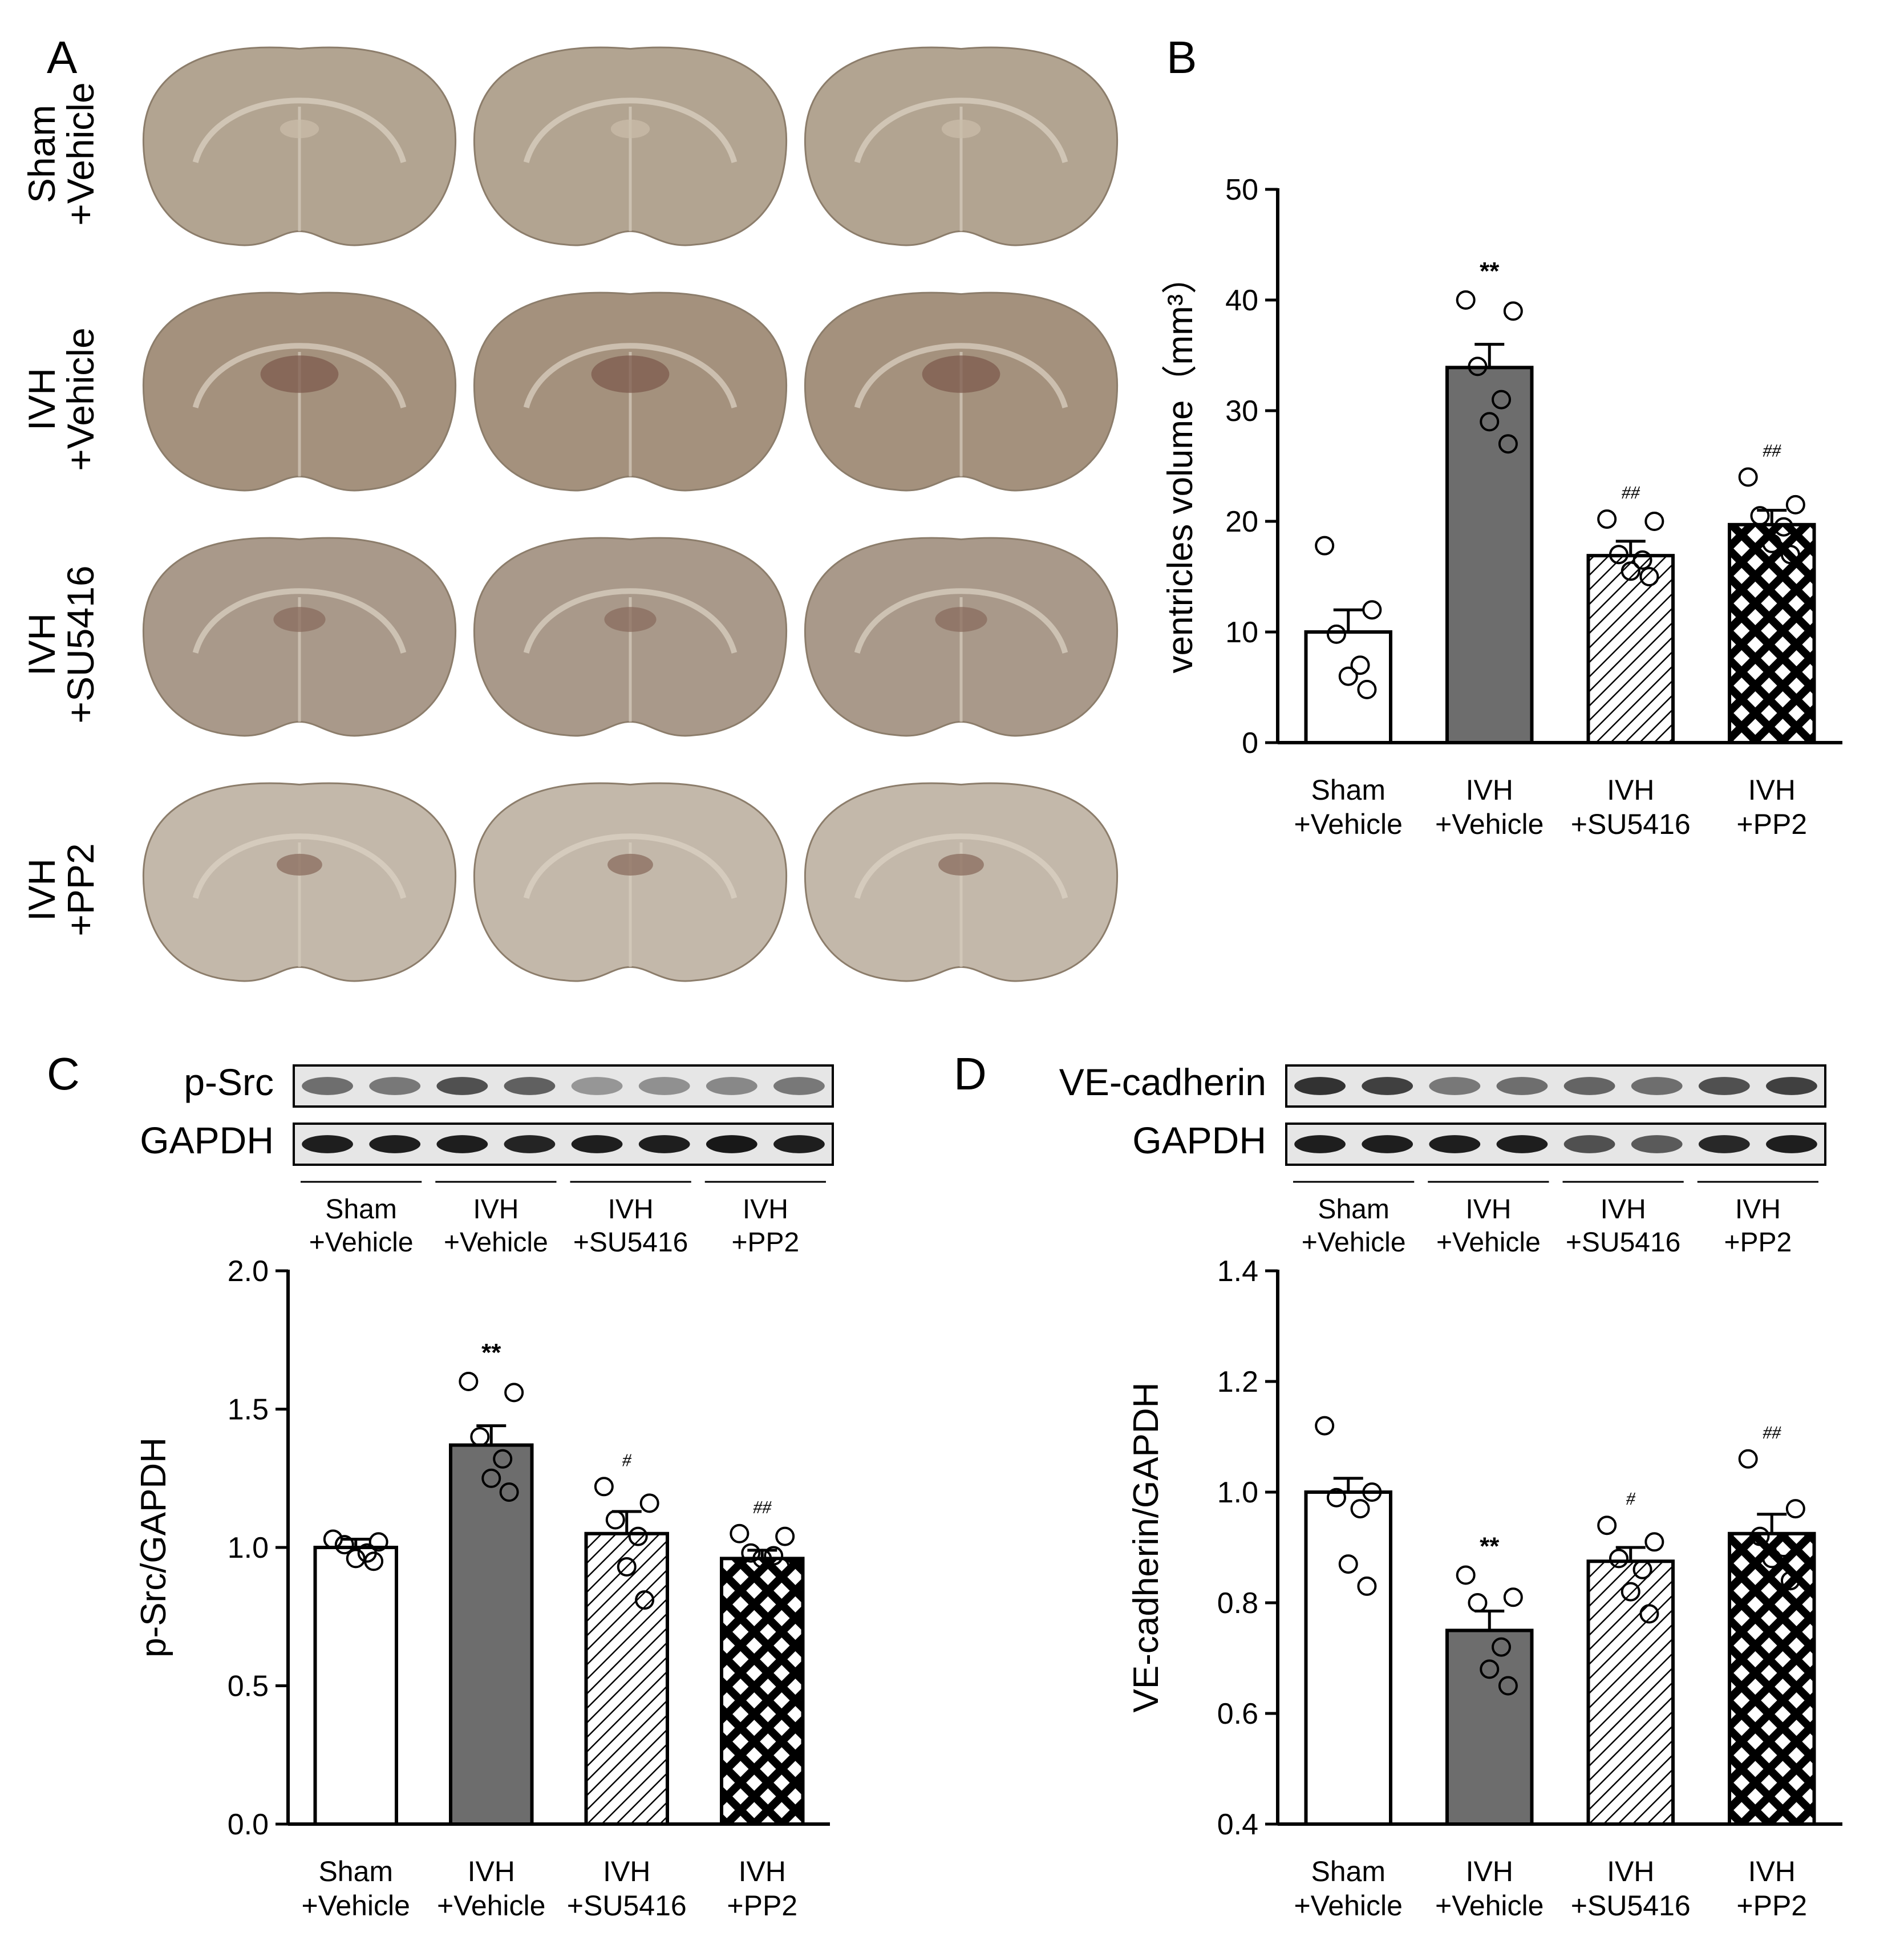  Describe the element at coordinates (248, 1686) in the screenshot. I see `y-tick-label: 0.5` at that location.